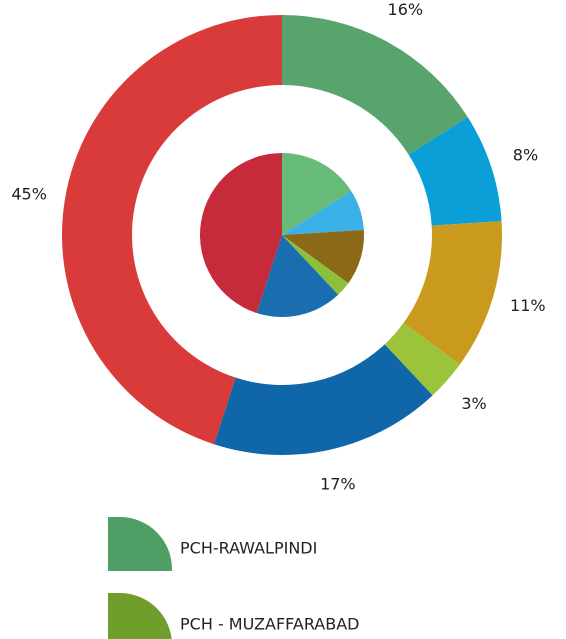 The height and width of the screenshot is (639, 566). What do you see at coordinates (248, 548) in the screenshot?
I see `legend-label: PCH-RAWALPINDI` at bounding box center [248, 548].